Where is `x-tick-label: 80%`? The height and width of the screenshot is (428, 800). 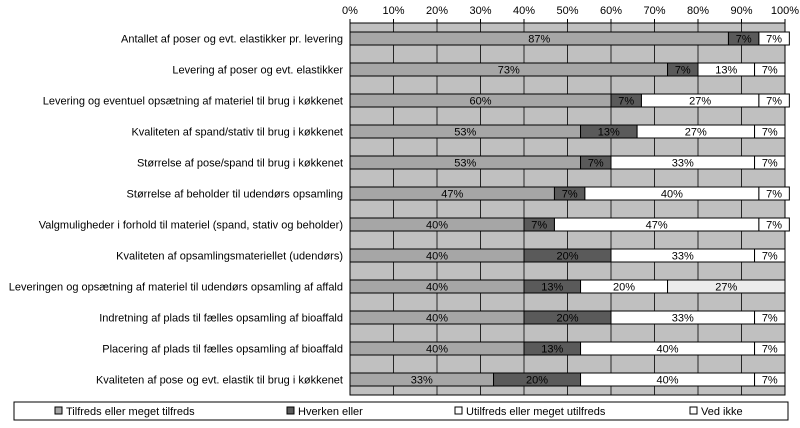
x-tick-label: 80% is located at coordinates (698, 11).